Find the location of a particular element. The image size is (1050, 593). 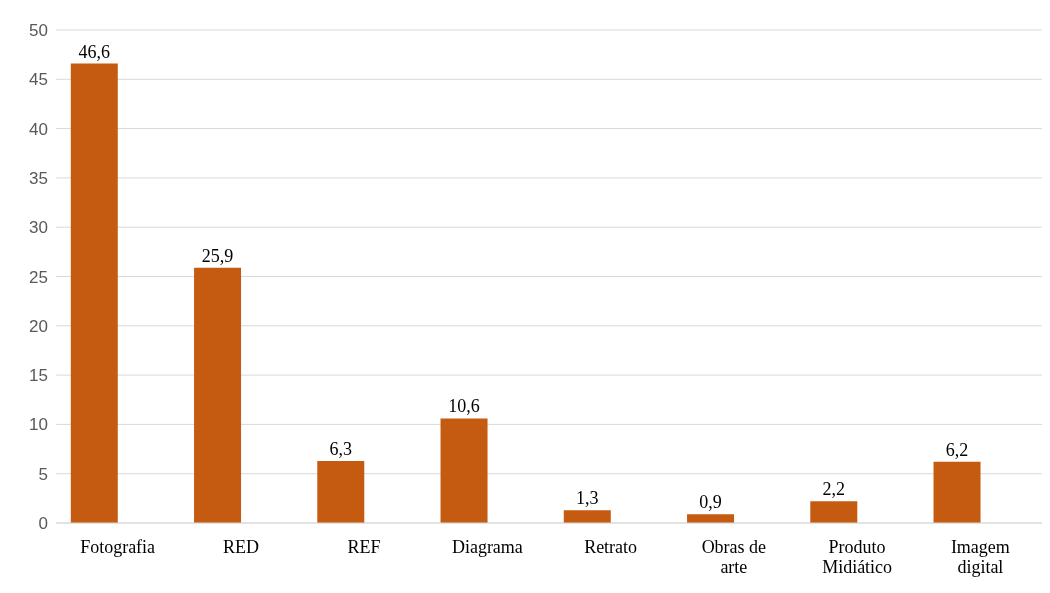

data-label: 10,6 is located at coordinates (464, 406).